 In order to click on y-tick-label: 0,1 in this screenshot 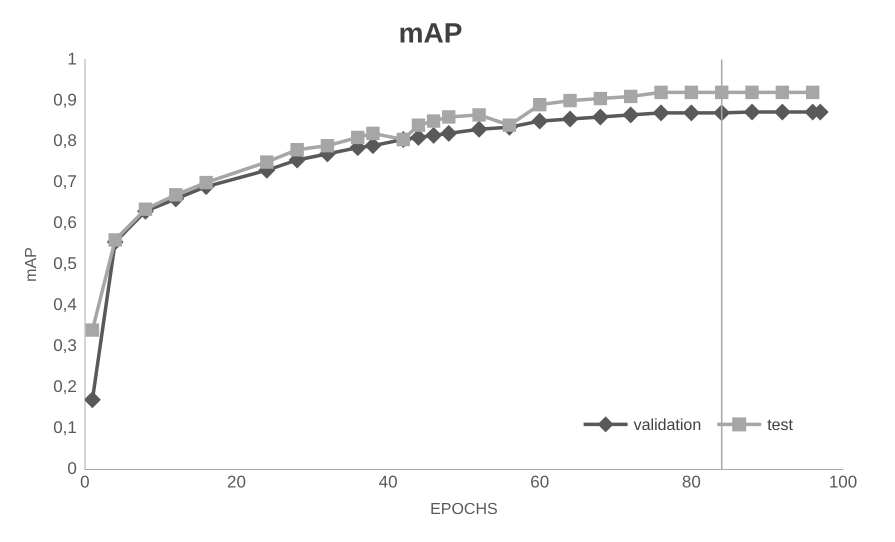, I will do `click(65, 428)`.